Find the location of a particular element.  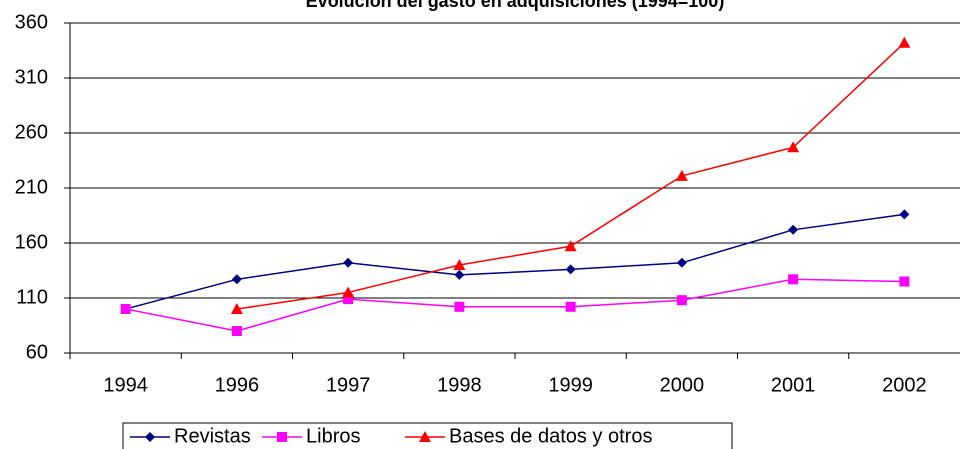

x-tick-label: 1998 is located at coordinates (459, 385).